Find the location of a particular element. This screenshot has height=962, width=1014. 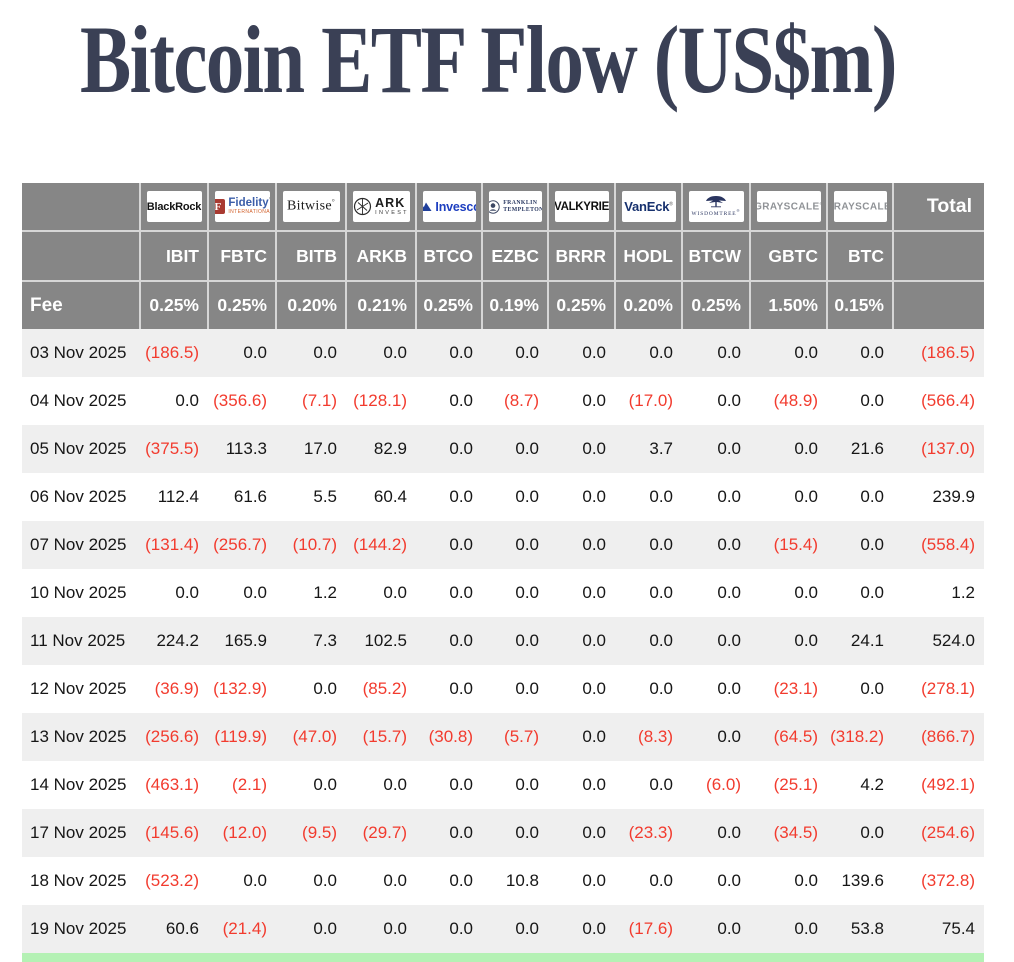

value-cell-BTC: 139.6 is located at coordinates (862, 880).